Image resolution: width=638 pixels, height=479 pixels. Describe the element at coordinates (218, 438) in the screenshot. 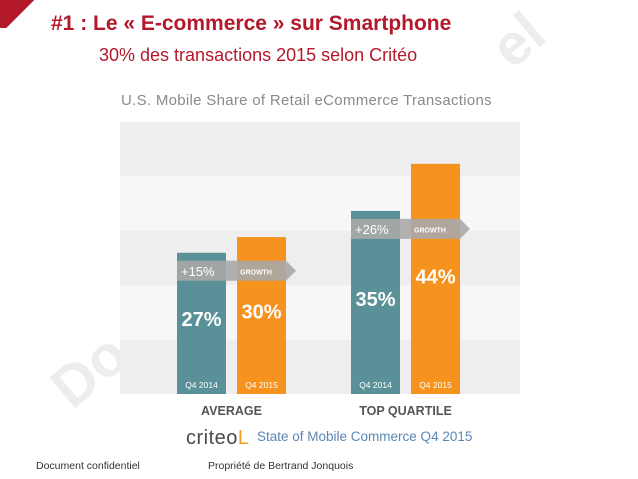

I see `criteo-logo: criteoL` at that location.